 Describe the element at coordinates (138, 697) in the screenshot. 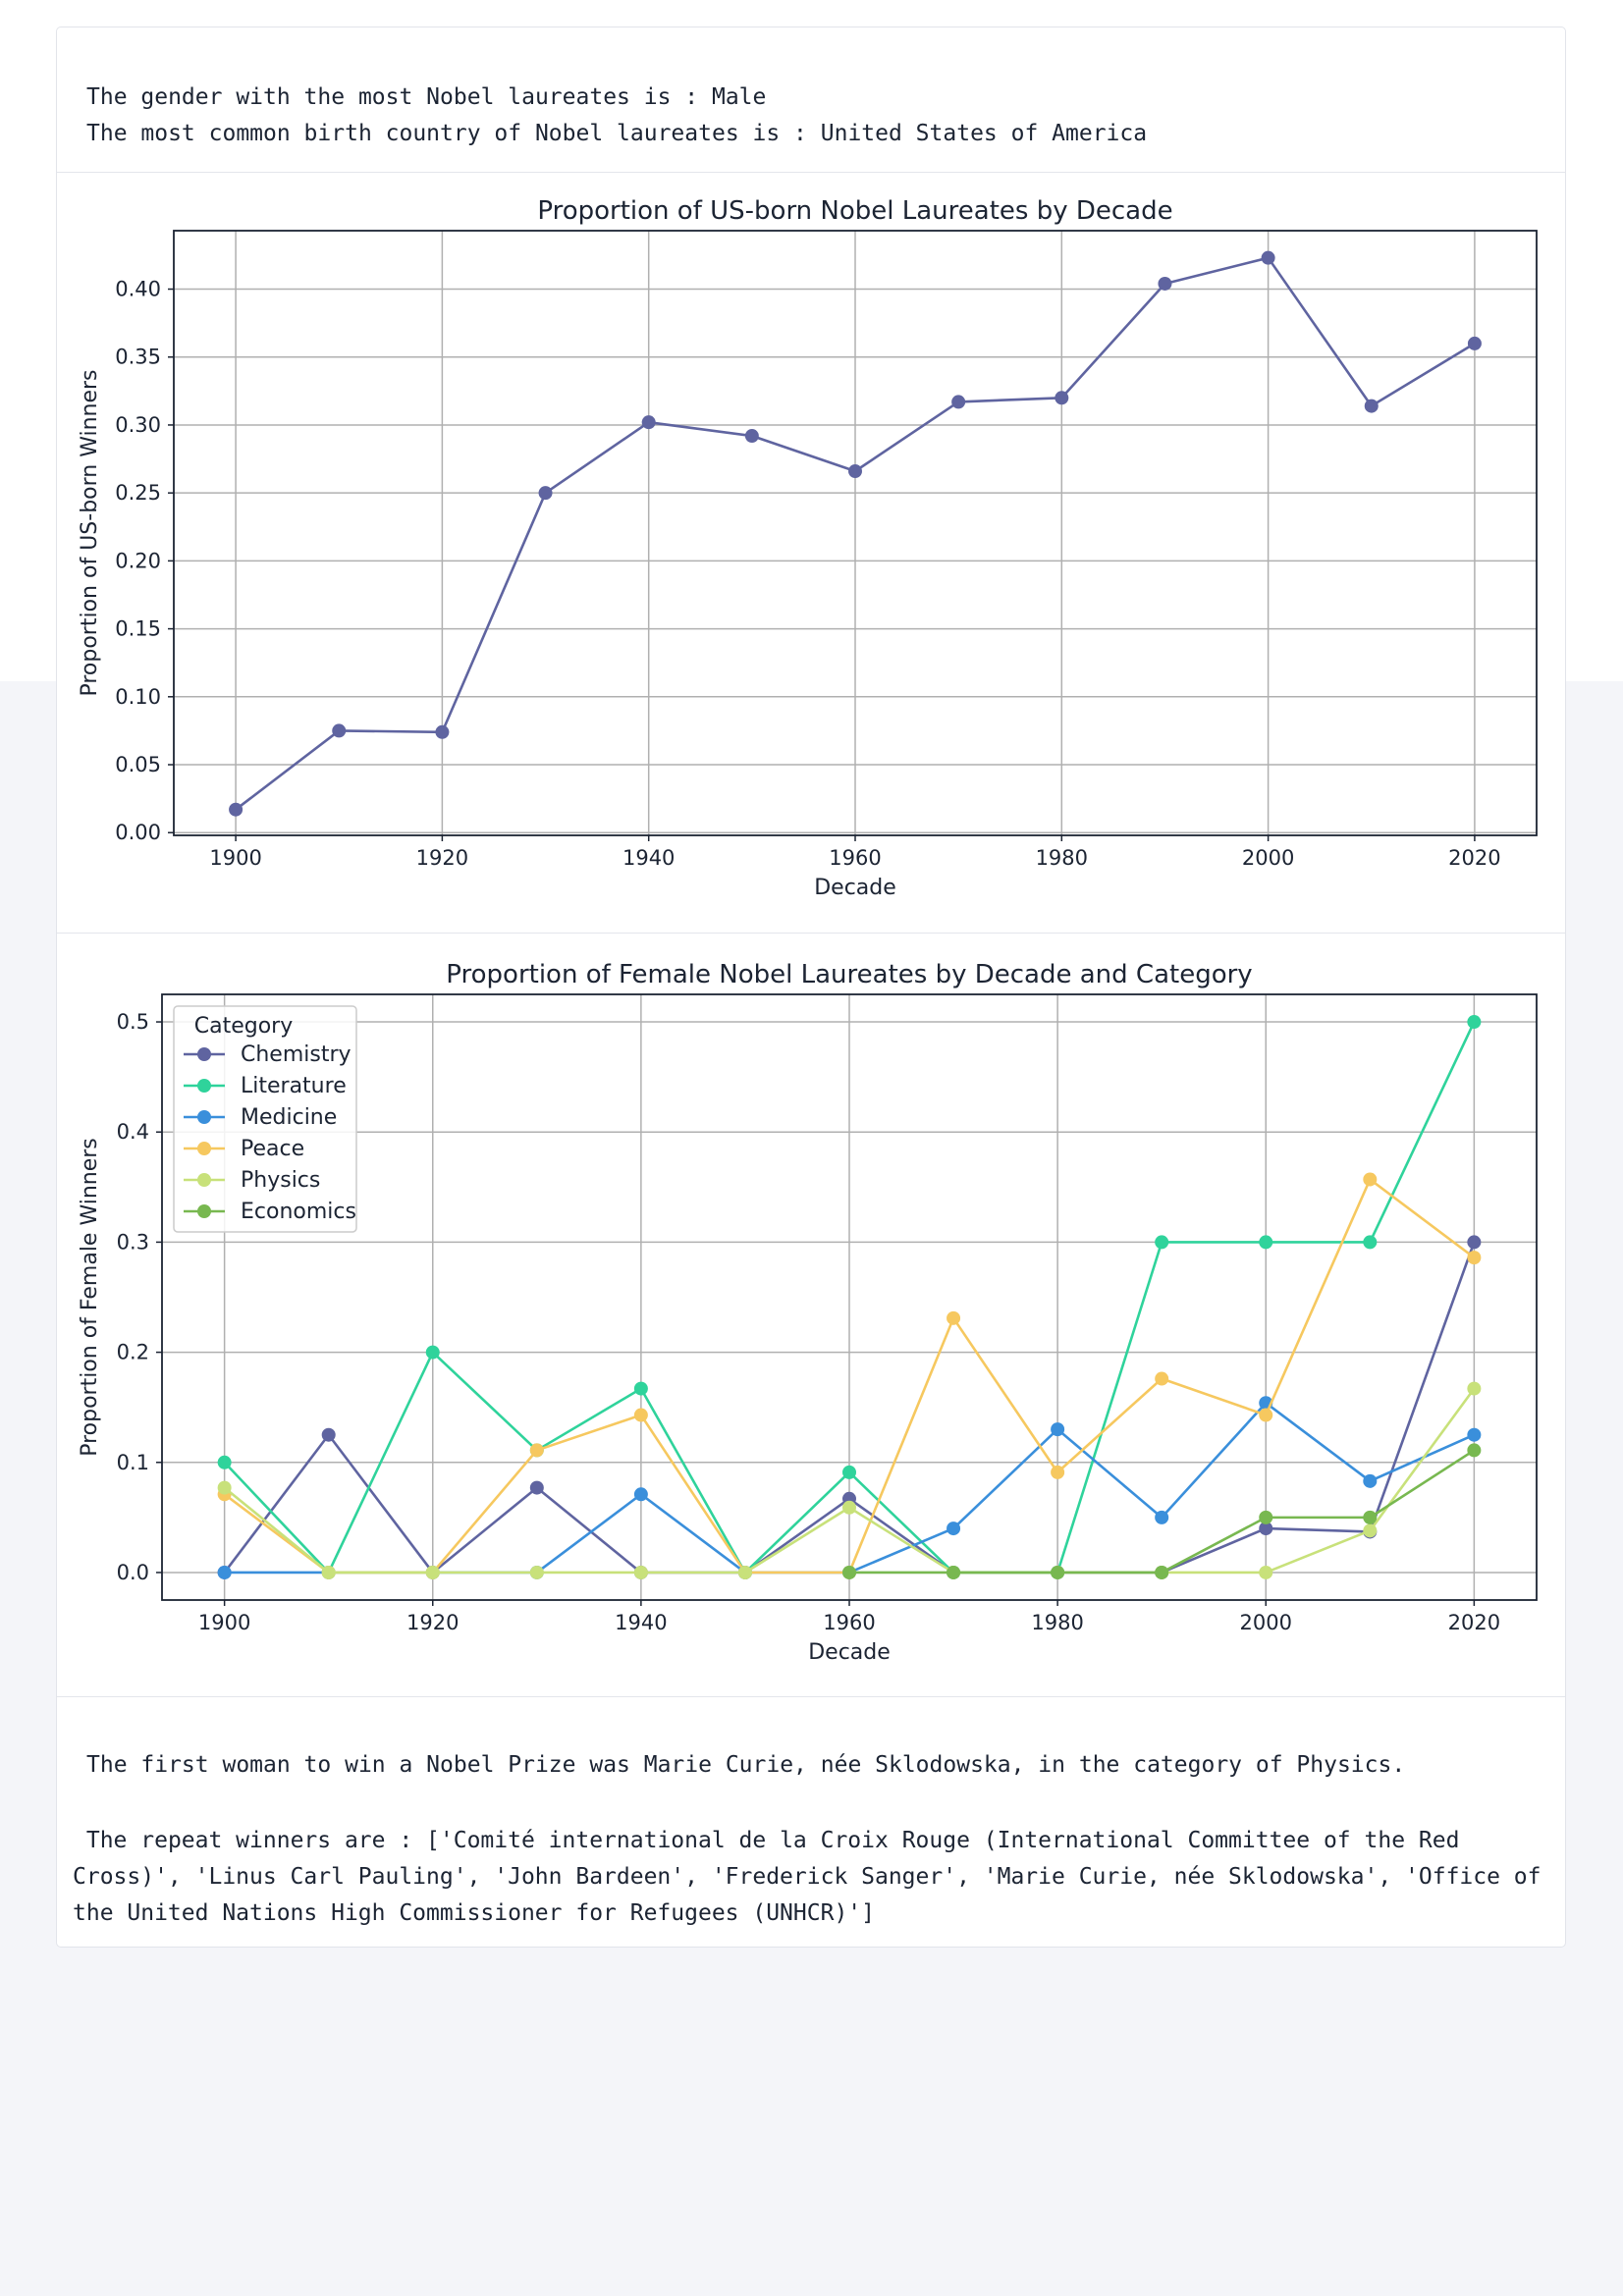

I see `y-tick-label: 0.10` at that location.